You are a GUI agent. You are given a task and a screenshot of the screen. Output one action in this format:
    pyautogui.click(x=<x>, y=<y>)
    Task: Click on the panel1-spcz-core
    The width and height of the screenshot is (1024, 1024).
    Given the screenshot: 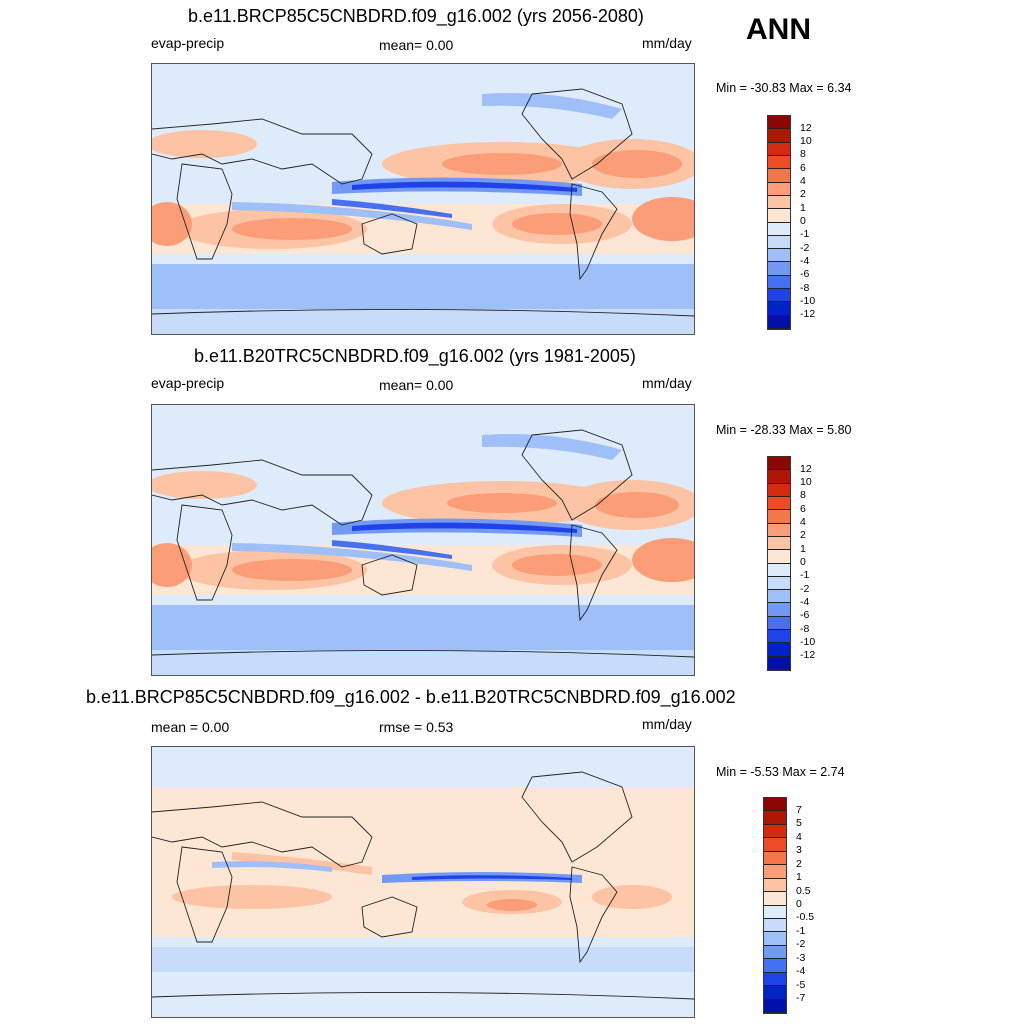 What is the action you would take?
    pyautogui.click(x=392, y=208)
    